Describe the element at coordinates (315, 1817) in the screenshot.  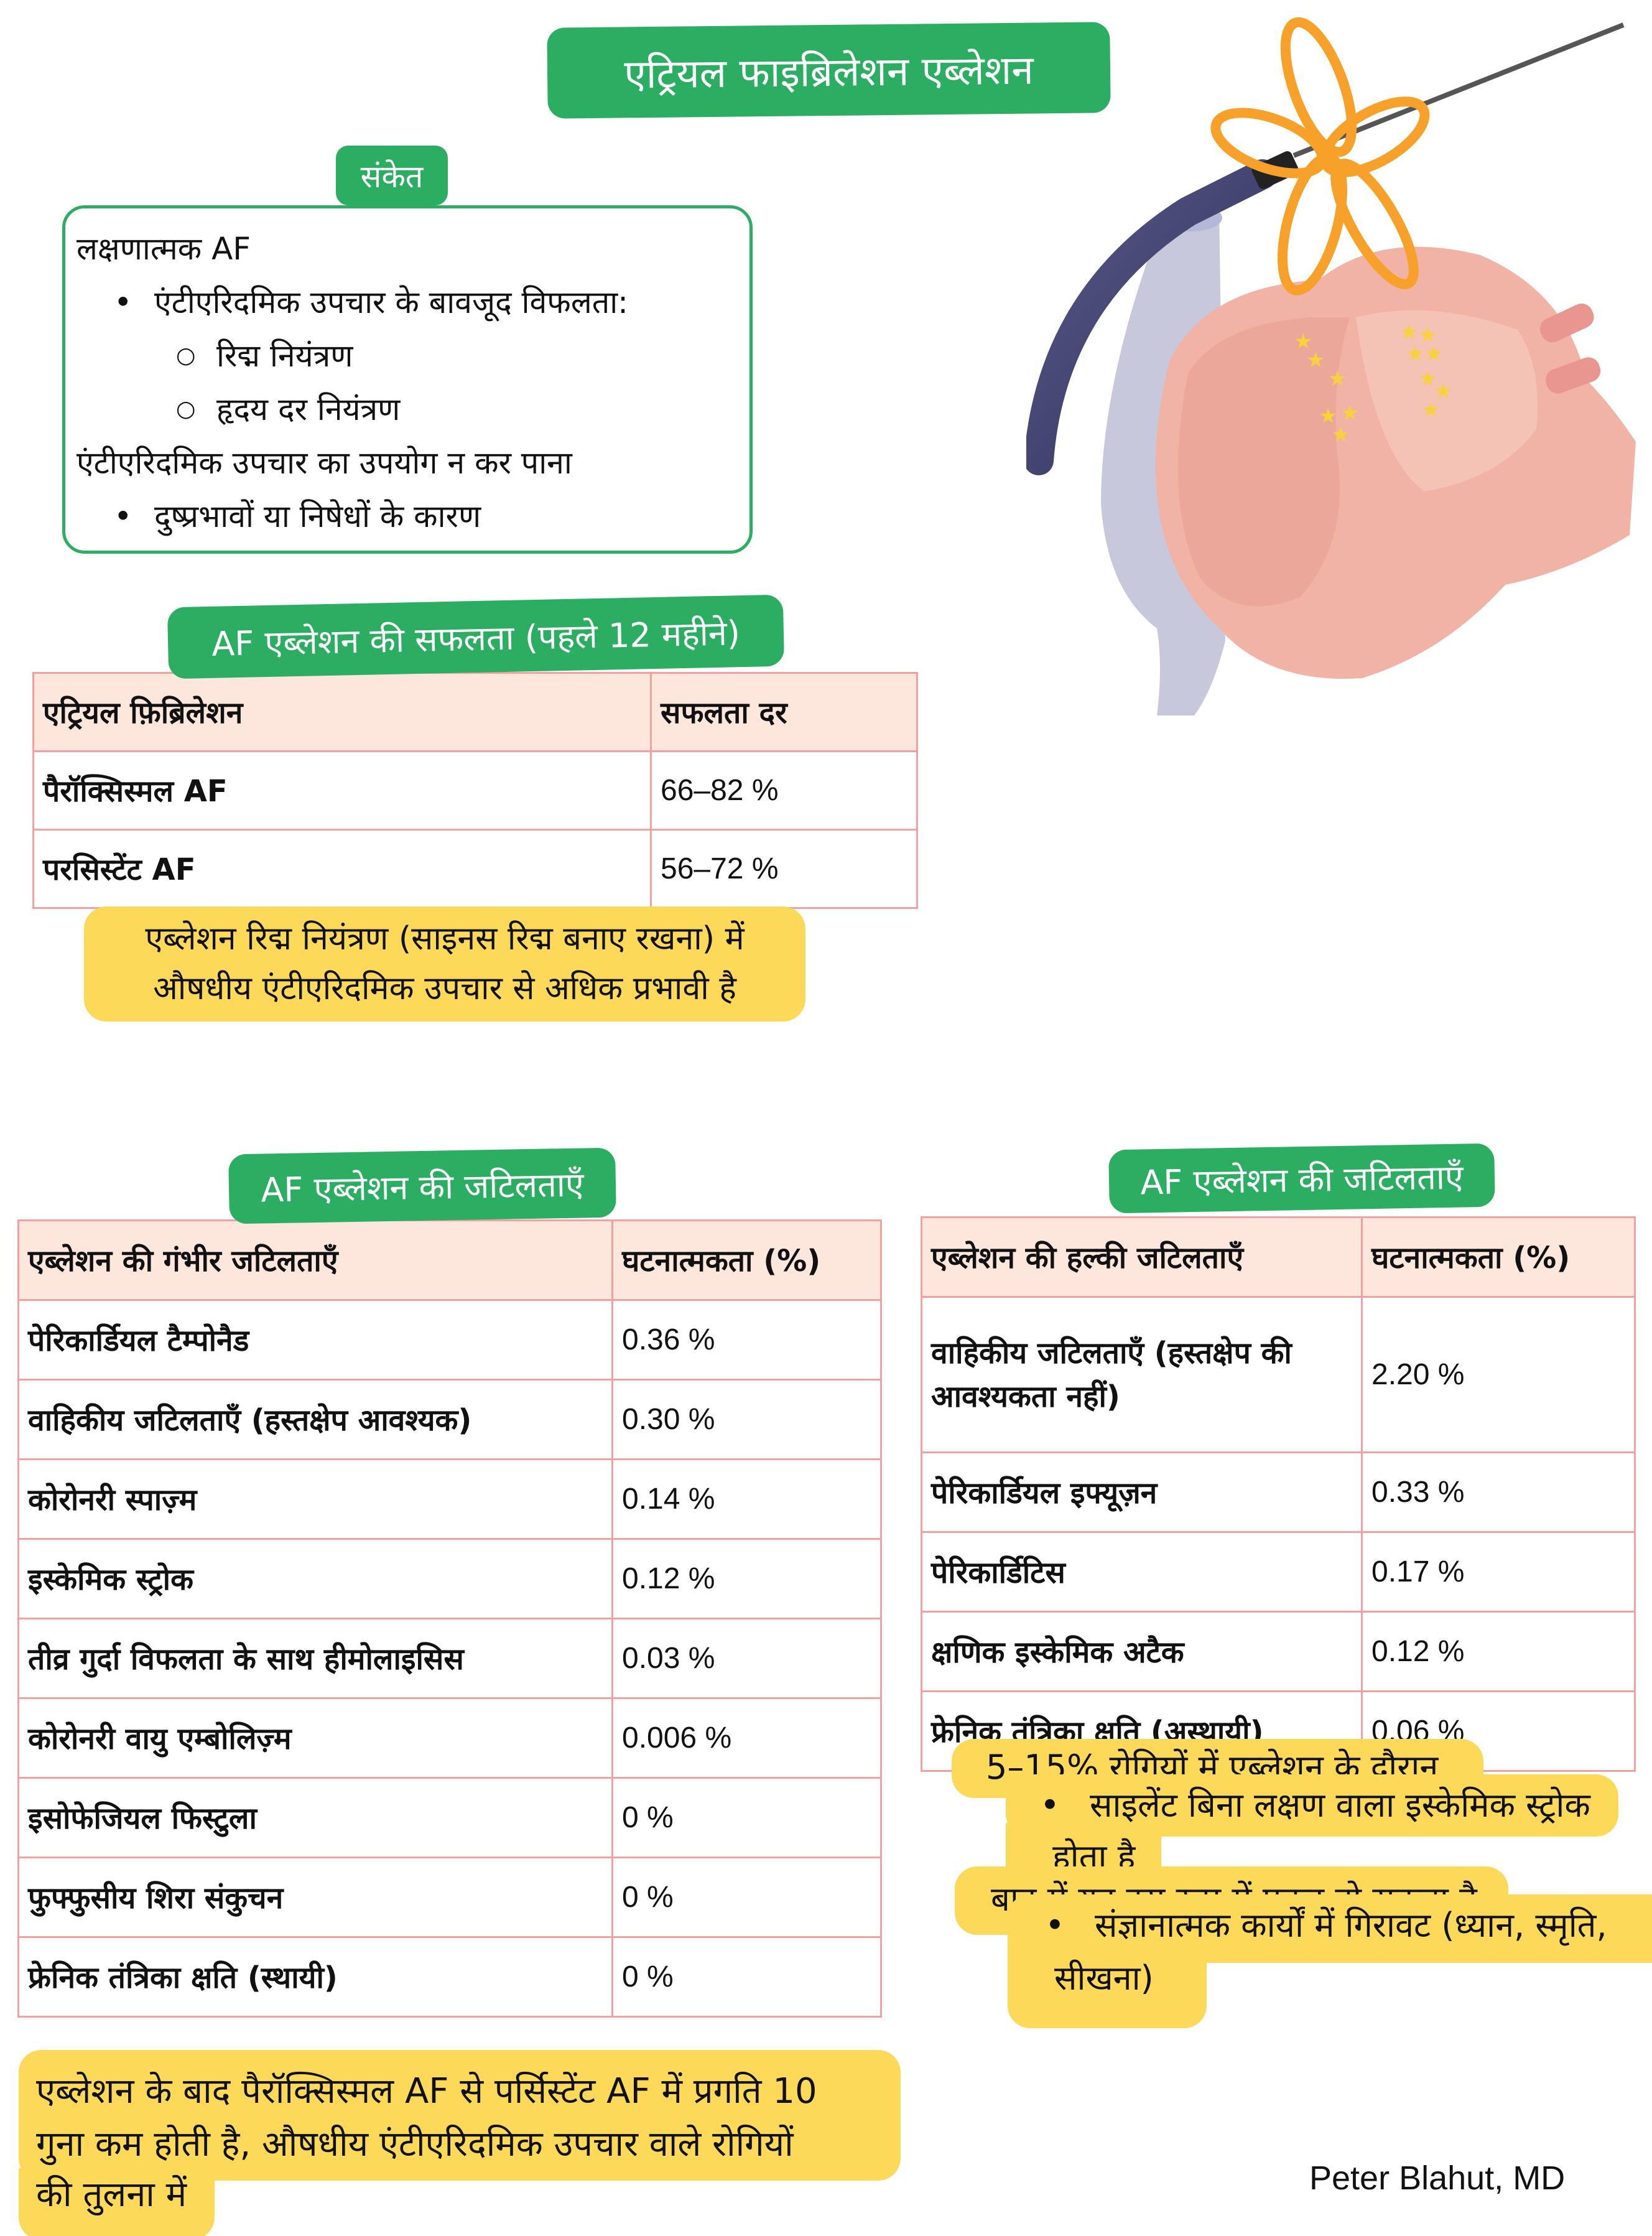
I see `complication-name: इसोफेजियल फिस्टुला` at that location.